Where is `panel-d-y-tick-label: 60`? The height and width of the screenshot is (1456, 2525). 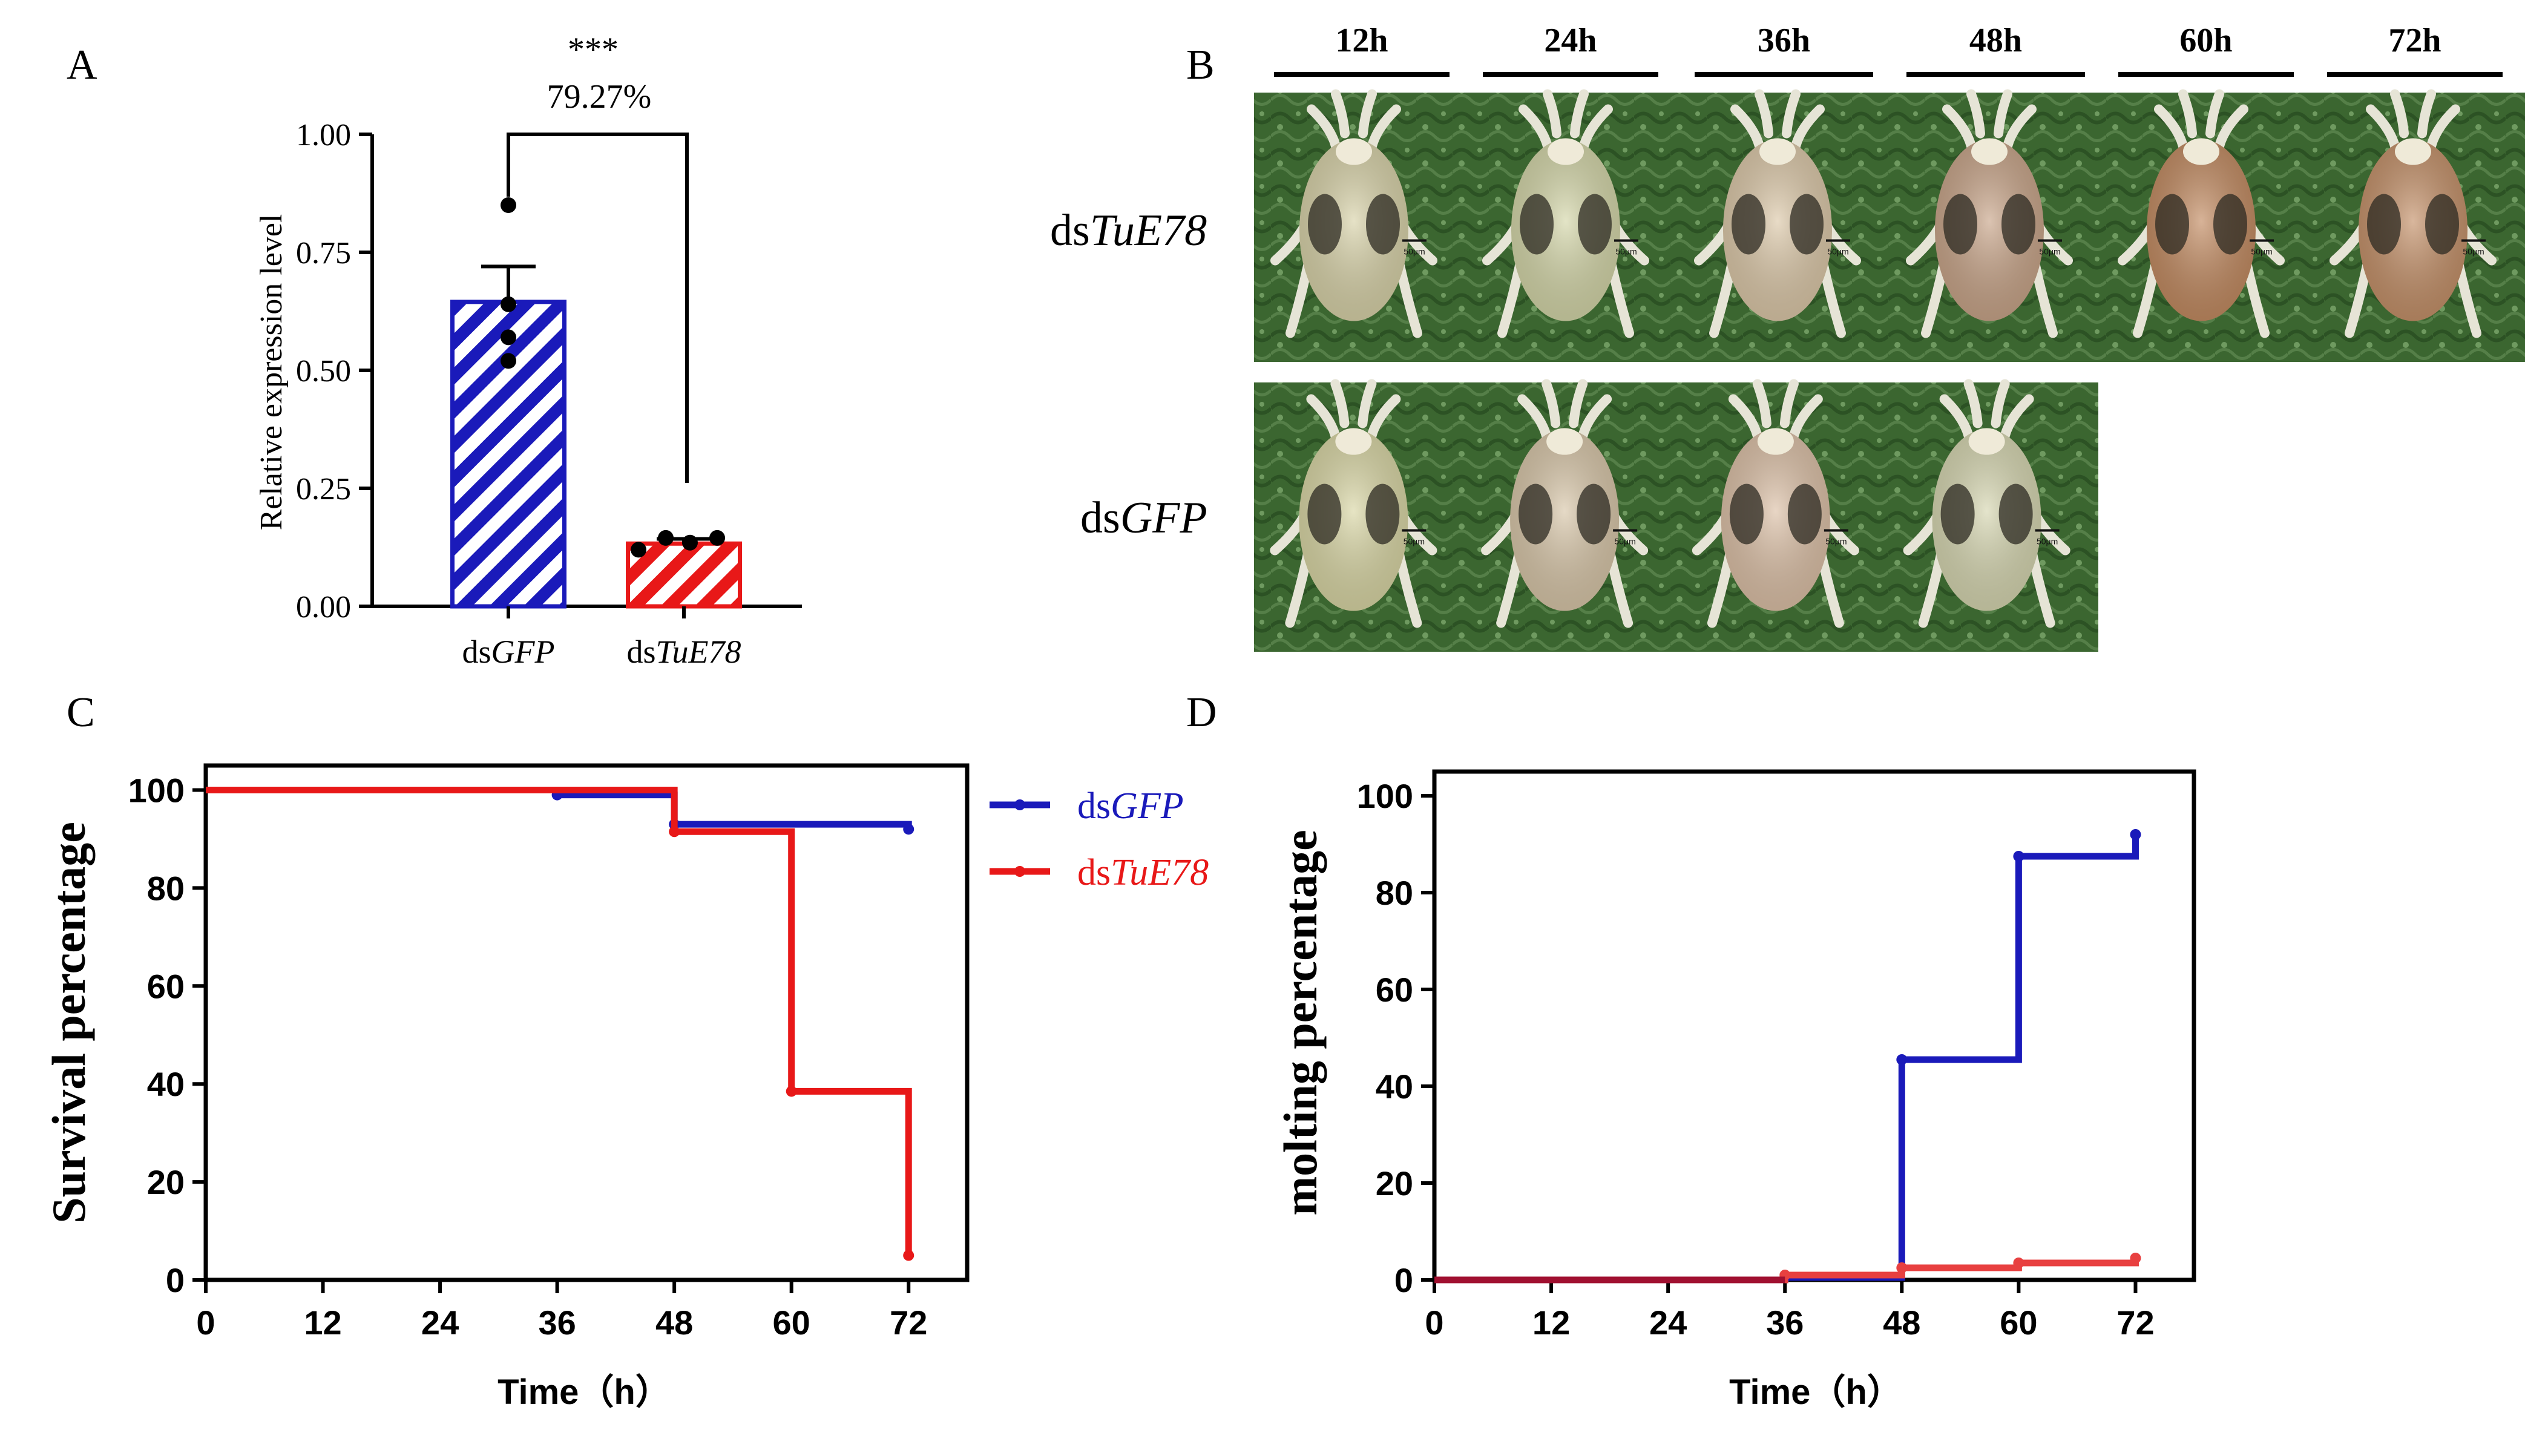 panel-d-y-tick-label: 60 is located at coordinates (1394, 990).